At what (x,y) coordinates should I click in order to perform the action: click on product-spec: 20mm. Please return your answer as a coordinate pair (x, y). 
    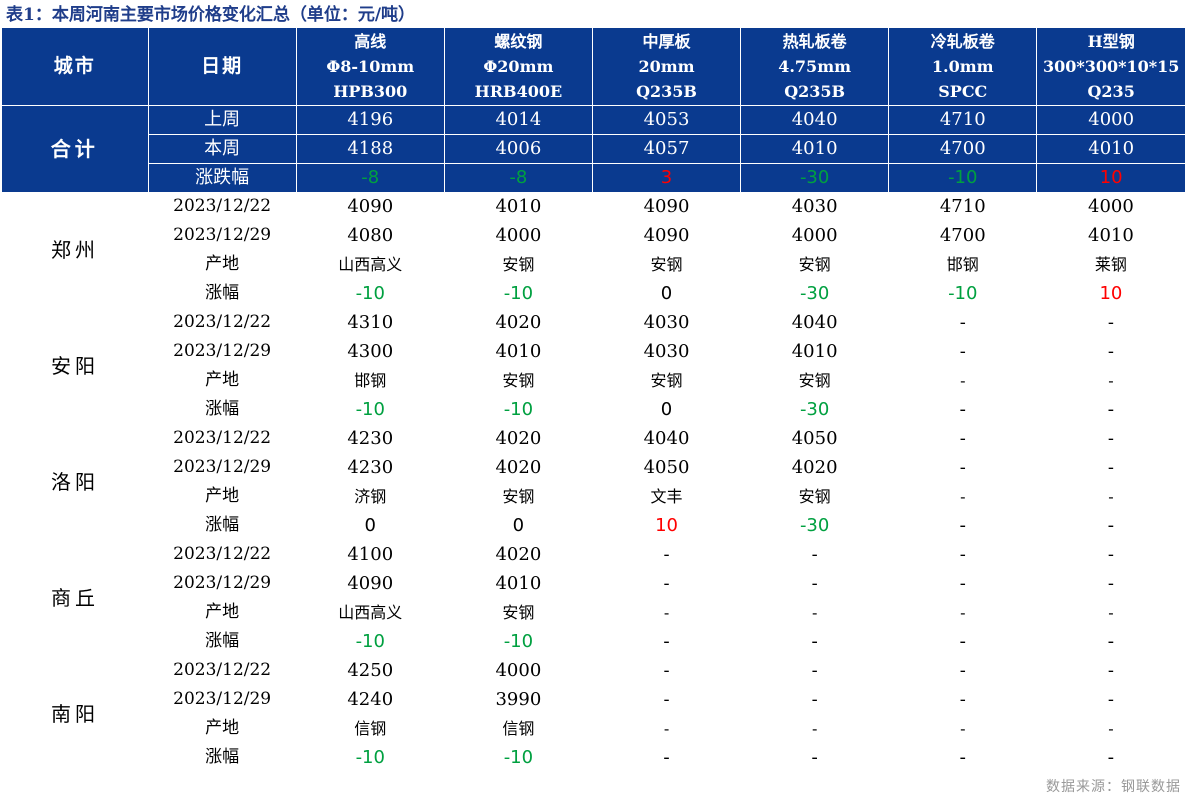
    Looking at the image, I should click on (666, 66).